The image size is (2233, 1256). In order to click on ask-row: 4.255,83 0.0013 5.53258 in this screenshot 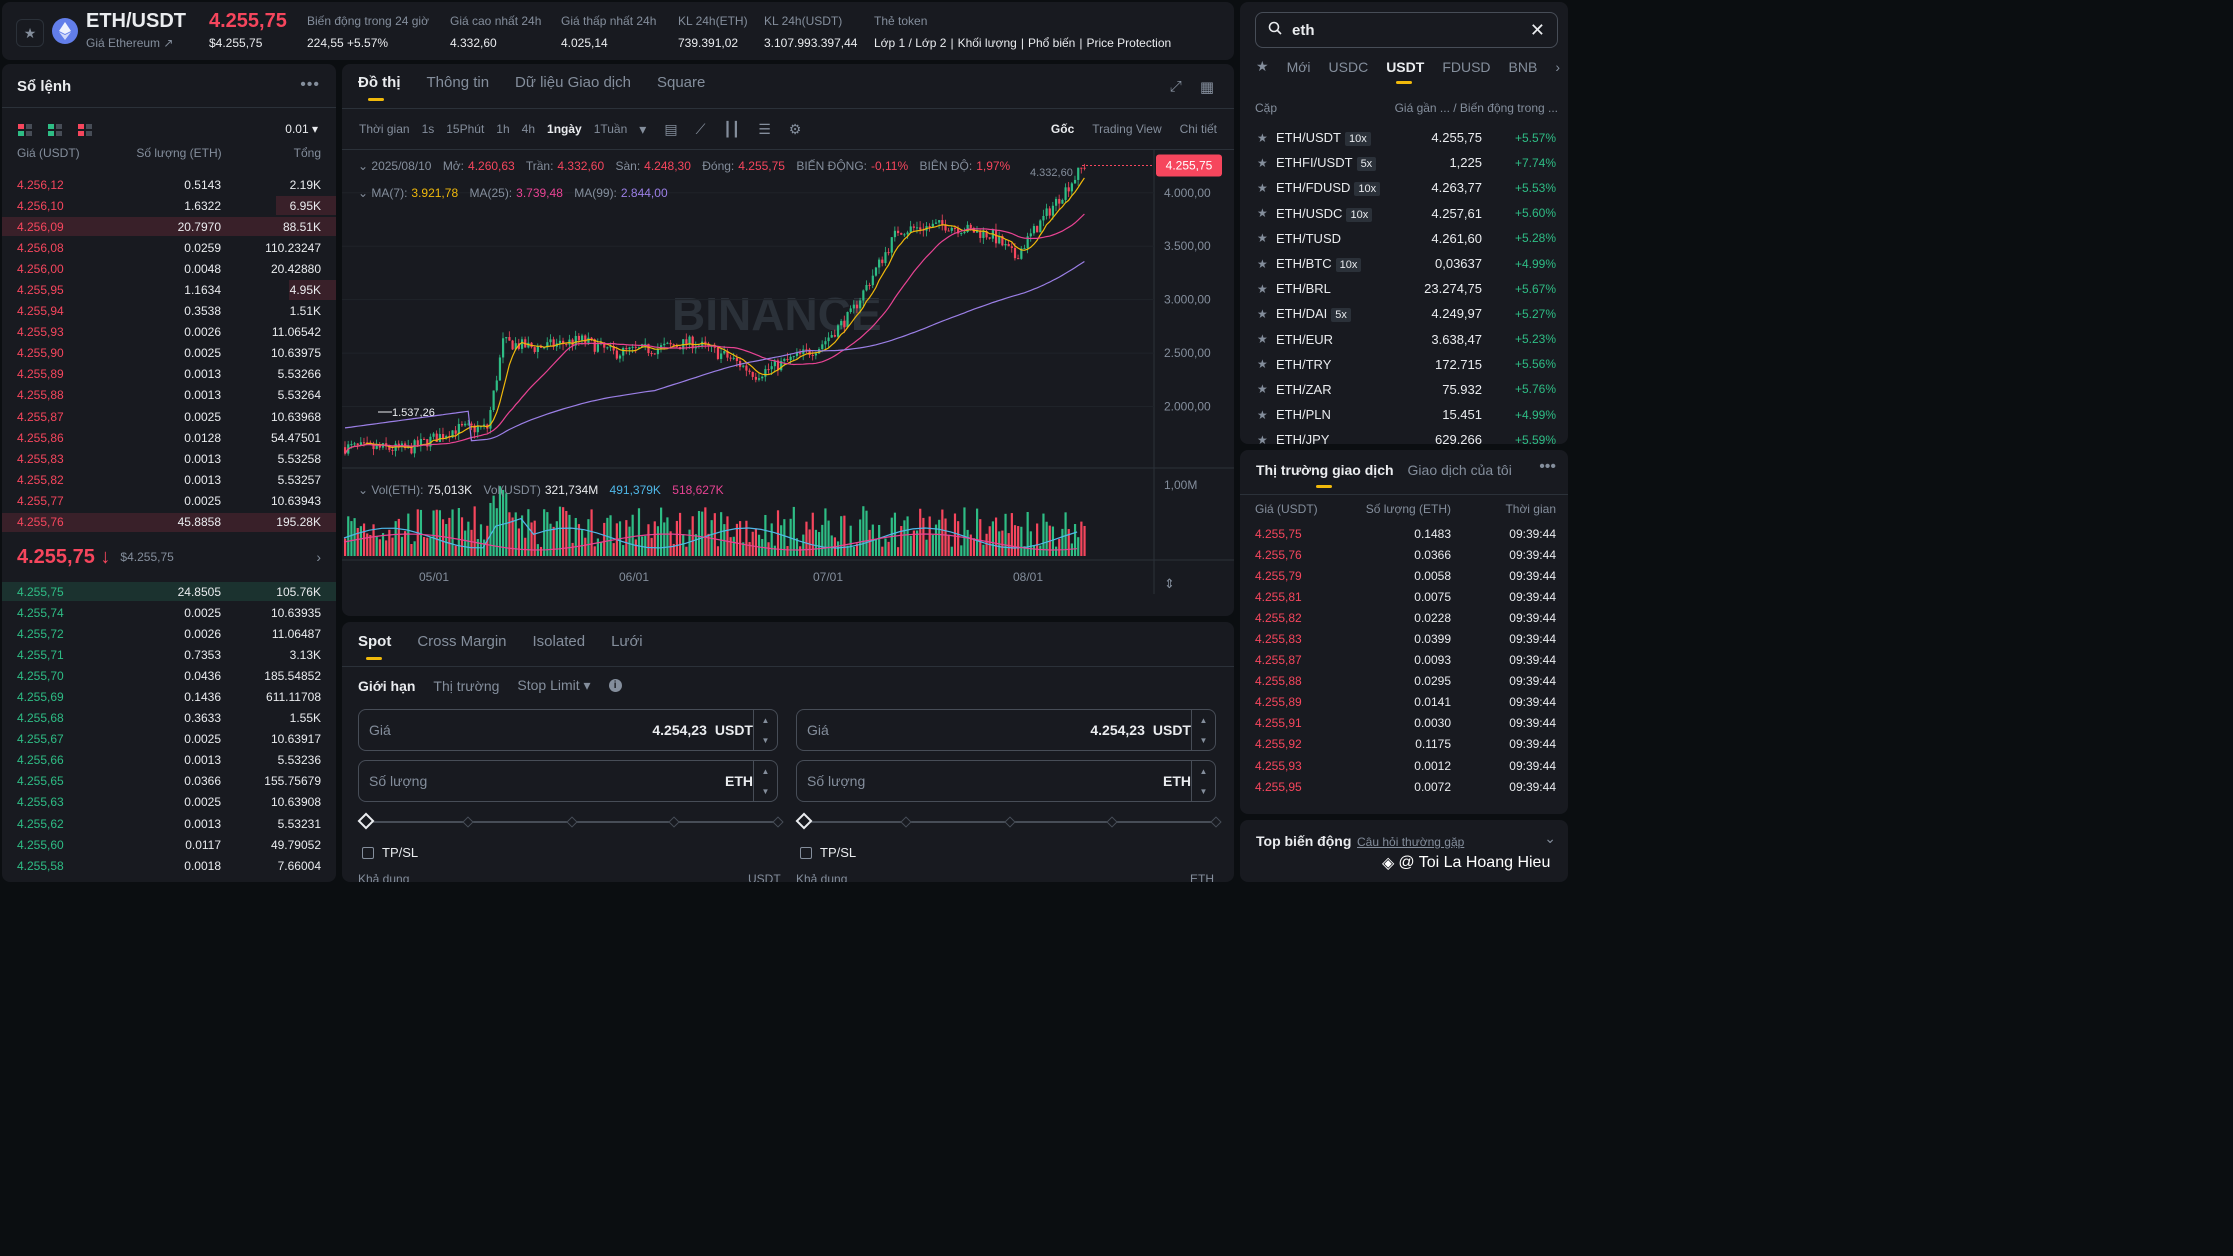, I will do `click(169, 458)`.